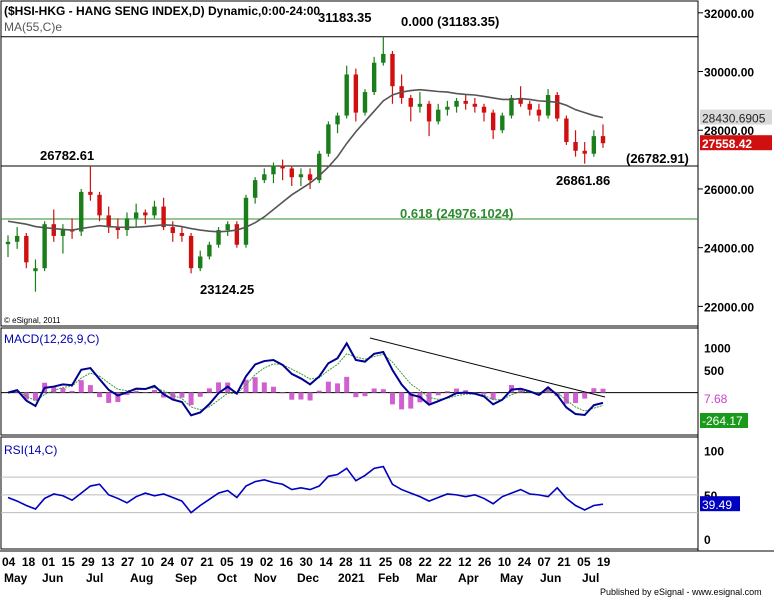  Describe the element at coordinates (308, 578) in the screenshot. I see `x-month-label: Dec` at that location.